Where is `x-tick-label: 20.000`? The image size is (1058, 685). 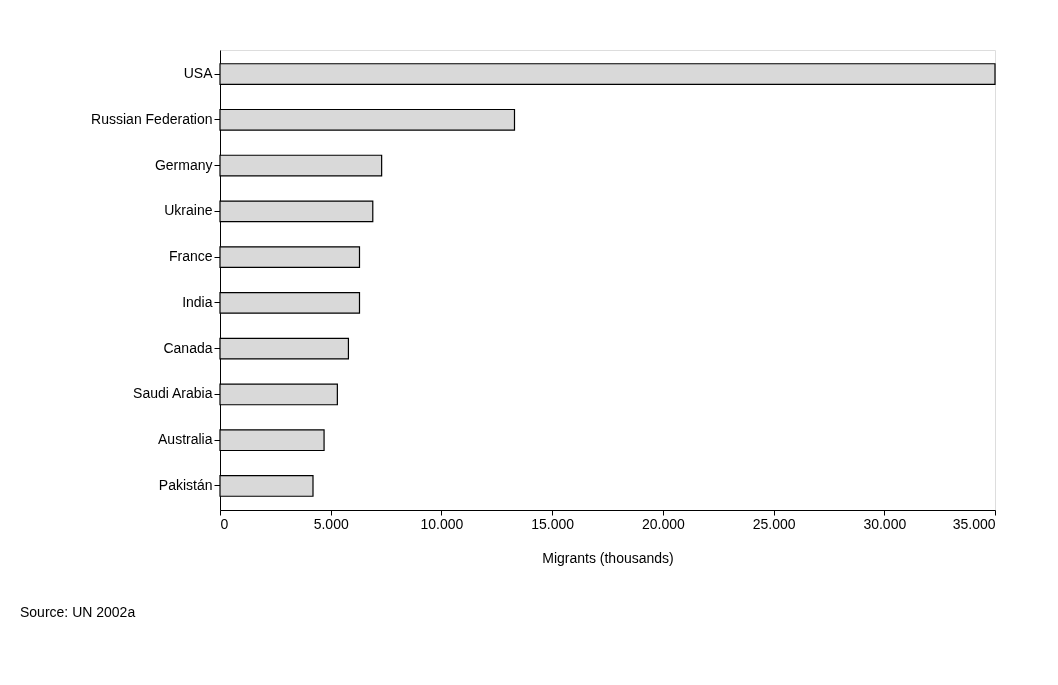
x-tick-label: 20.000 is located at coordinates (663, 523).